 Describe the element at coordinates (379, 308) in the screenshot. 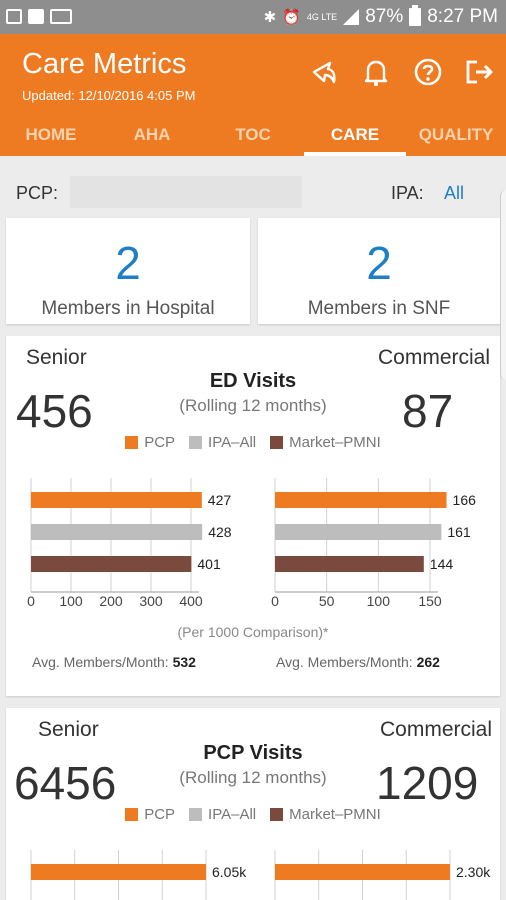

I see `members-in-snf-label: Members in SNF` at that location.